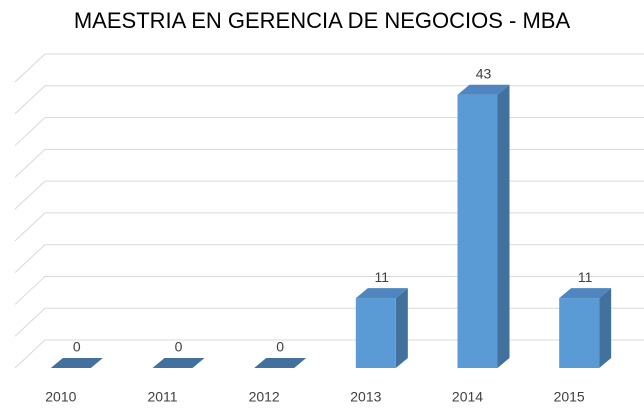  I want to click on chart-title: MAESTRIA EN GERENCIA DE NEGOCIOS - MBA, so click(322, 20).